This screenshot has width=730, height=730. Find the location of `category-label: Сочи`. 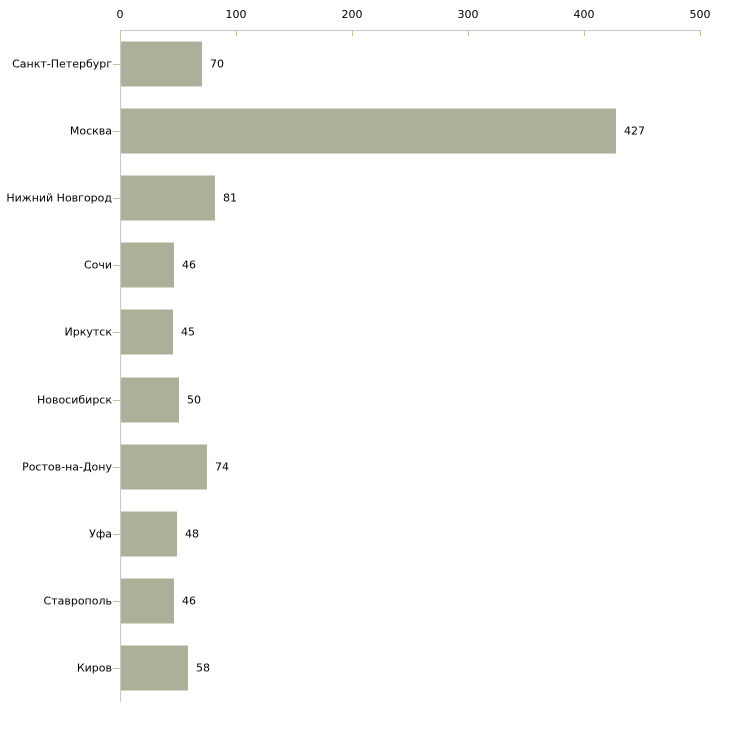

category-label: Сочи is located at coordinates (97, 265).